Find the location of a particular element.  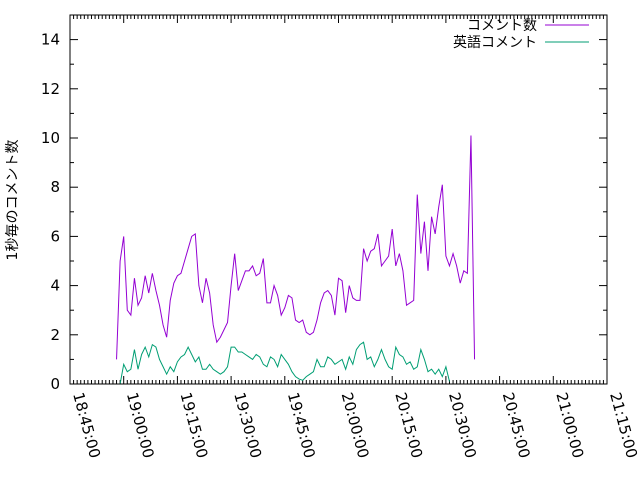

x-tick-label: 19:00:00 is located at coordinates (140, 425).